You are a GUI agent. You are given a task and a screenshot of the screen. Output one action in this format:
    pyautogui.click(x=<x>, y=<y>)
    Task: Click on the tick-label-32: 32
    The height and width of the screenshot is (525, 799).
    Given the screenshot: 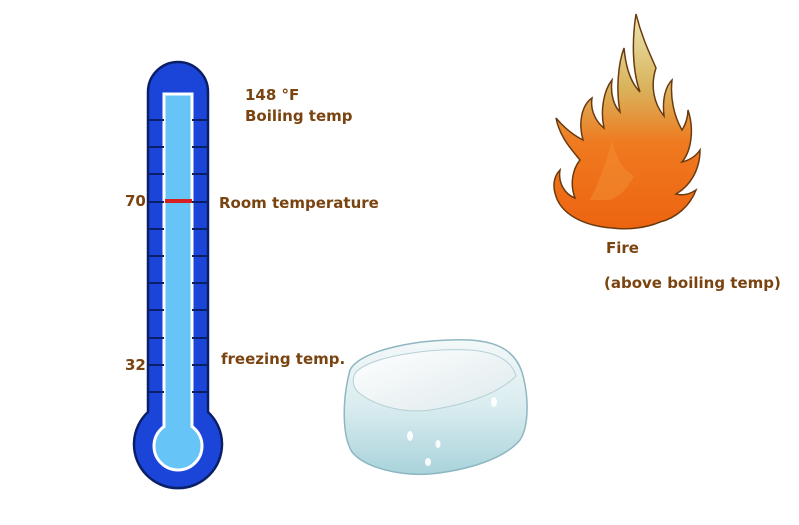 What is the action you would take?
    pyautogui.click(x=135, y=365)
    